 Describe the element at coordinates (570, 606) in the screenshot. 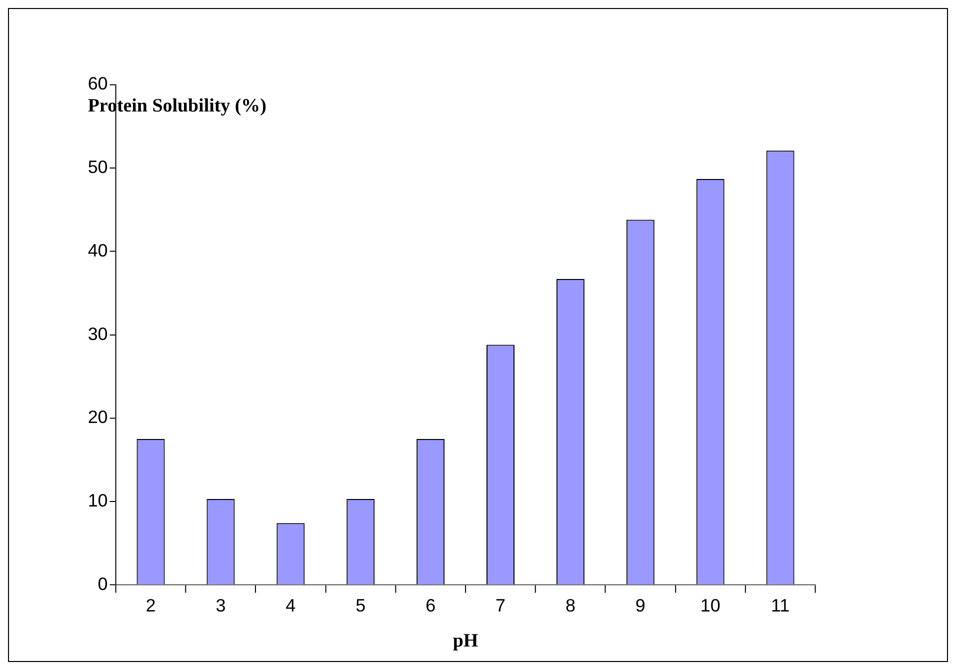

I see `x-tick-label: 8` at that location.